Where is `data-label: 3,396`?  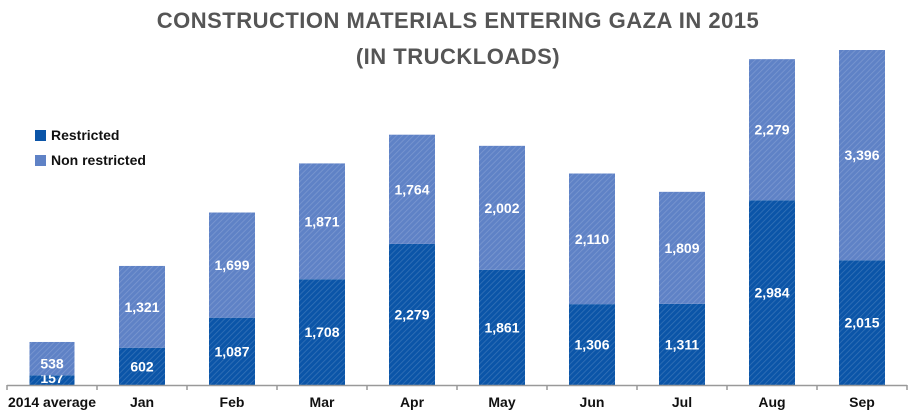
data-label: 3,396 is located at coordinates (861, 155).